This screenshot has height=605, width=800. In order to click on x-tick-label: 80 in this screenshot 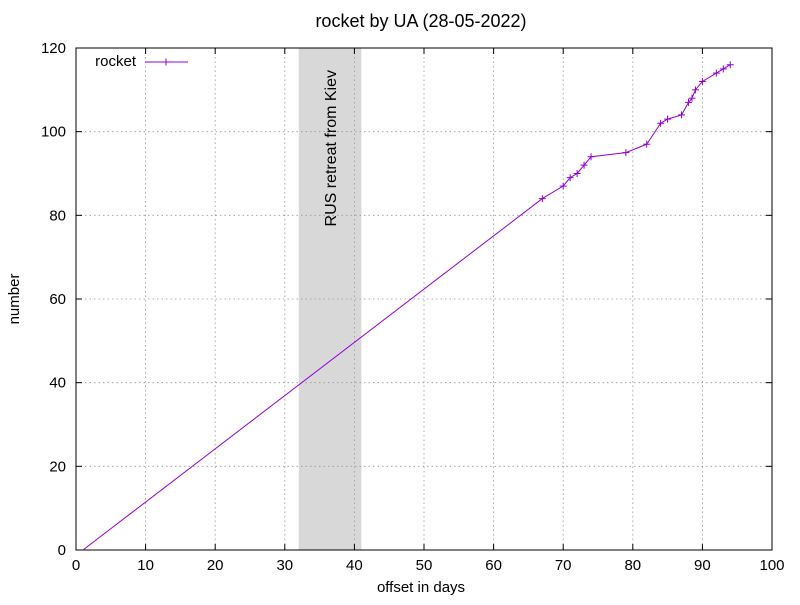, I will do `click(632, 565)`.